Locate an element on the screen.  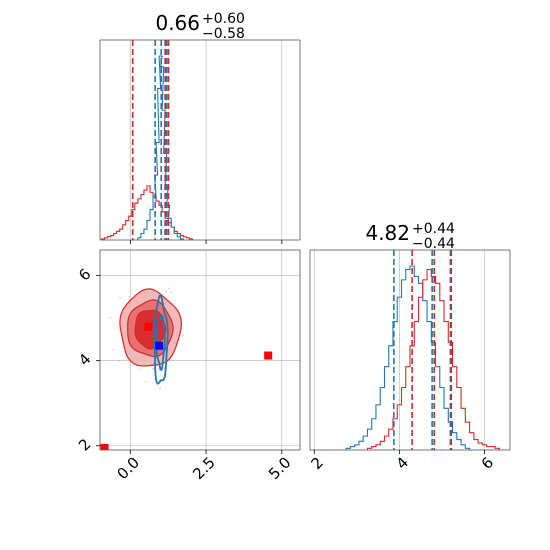
top-left-panel-title: 0.66 is located at coordinates (177, 23).